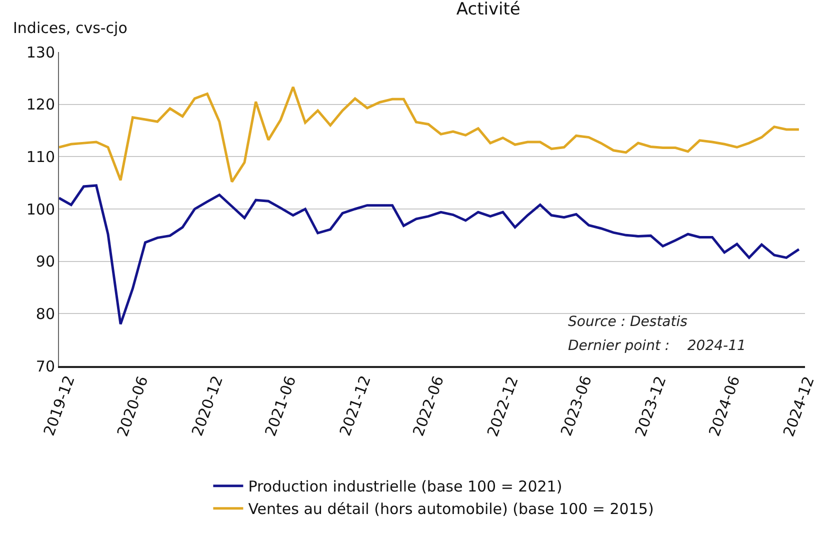  I want to click on annotation: Source : Destatis, so click(628, 322).